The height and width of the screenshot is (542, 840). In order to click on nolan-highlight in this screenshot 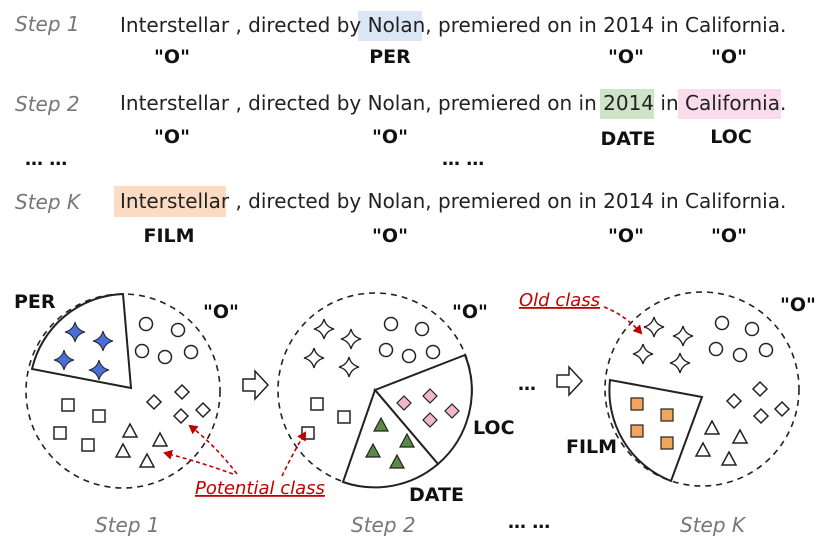, I will do `click(390, 26)`.